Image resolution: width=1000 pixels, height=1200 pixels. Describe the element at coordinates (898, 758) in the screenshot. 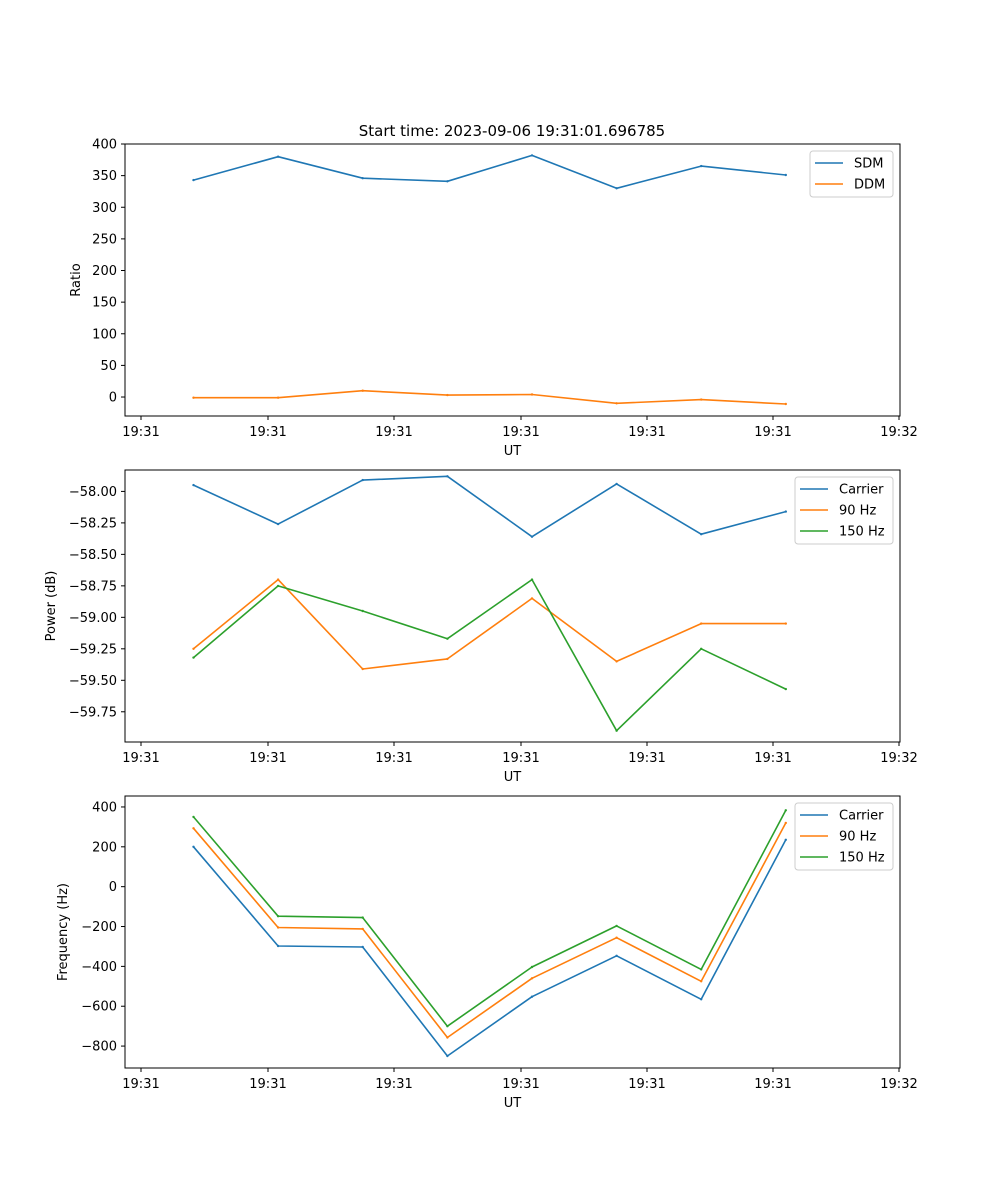

I see `power-x-tick-label: 19:32` at that location.